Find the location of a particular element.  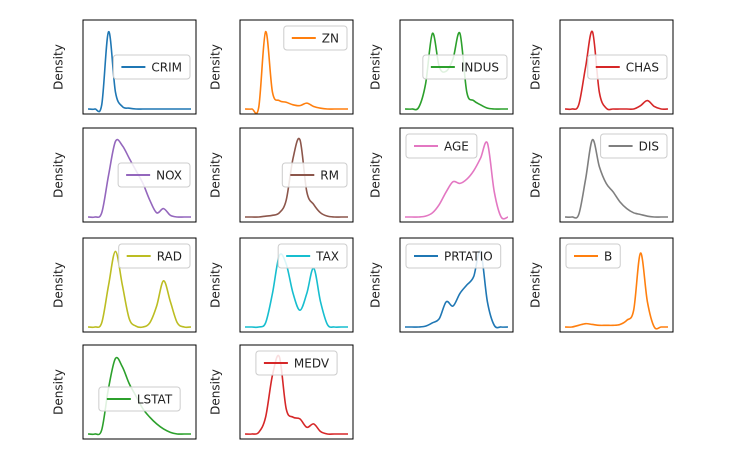

subplot: Density LSTAT is located at coordinates (124, 392).